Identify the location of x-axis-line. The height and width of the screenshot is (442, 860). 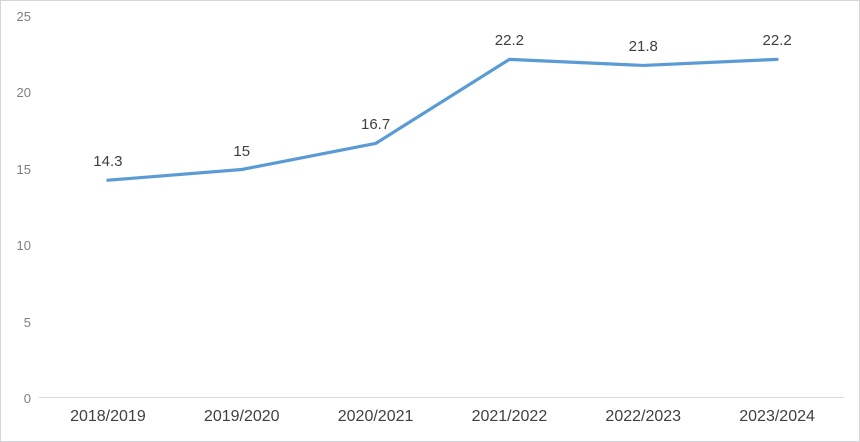
(441, 397).